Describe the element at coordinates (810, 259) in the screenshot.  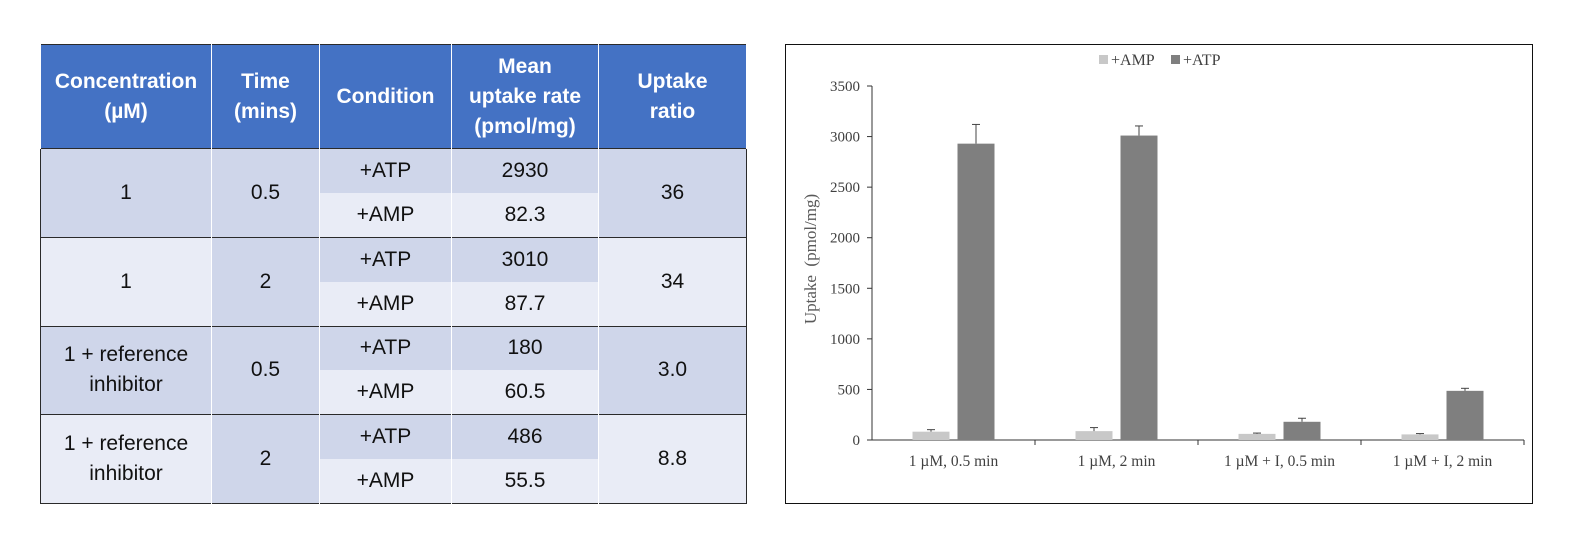
I see `y-axis-label: Uptake (pmol/mg)` at that location.